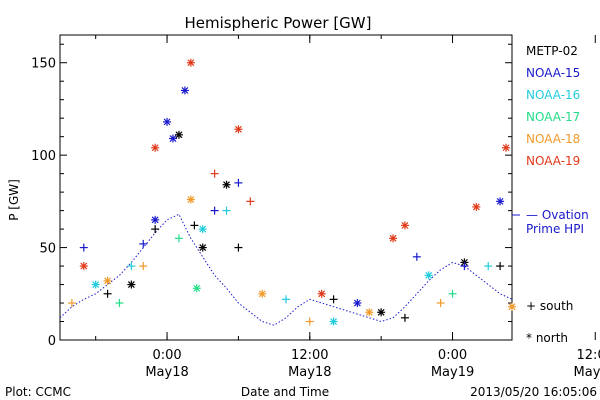 The height and width of the screenshot is (400, 600). Describe the element at coordinates (553, 95) in the screenshot. I see `legend-entry-noaa-16: NOAA-16` at that location.